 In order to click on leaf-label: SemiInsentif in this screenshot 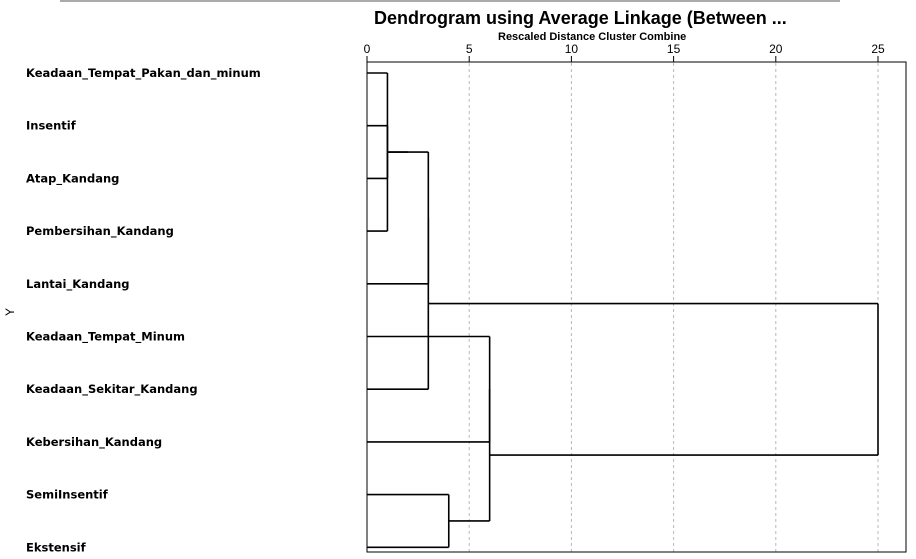, I will do `click(67, 495)`.